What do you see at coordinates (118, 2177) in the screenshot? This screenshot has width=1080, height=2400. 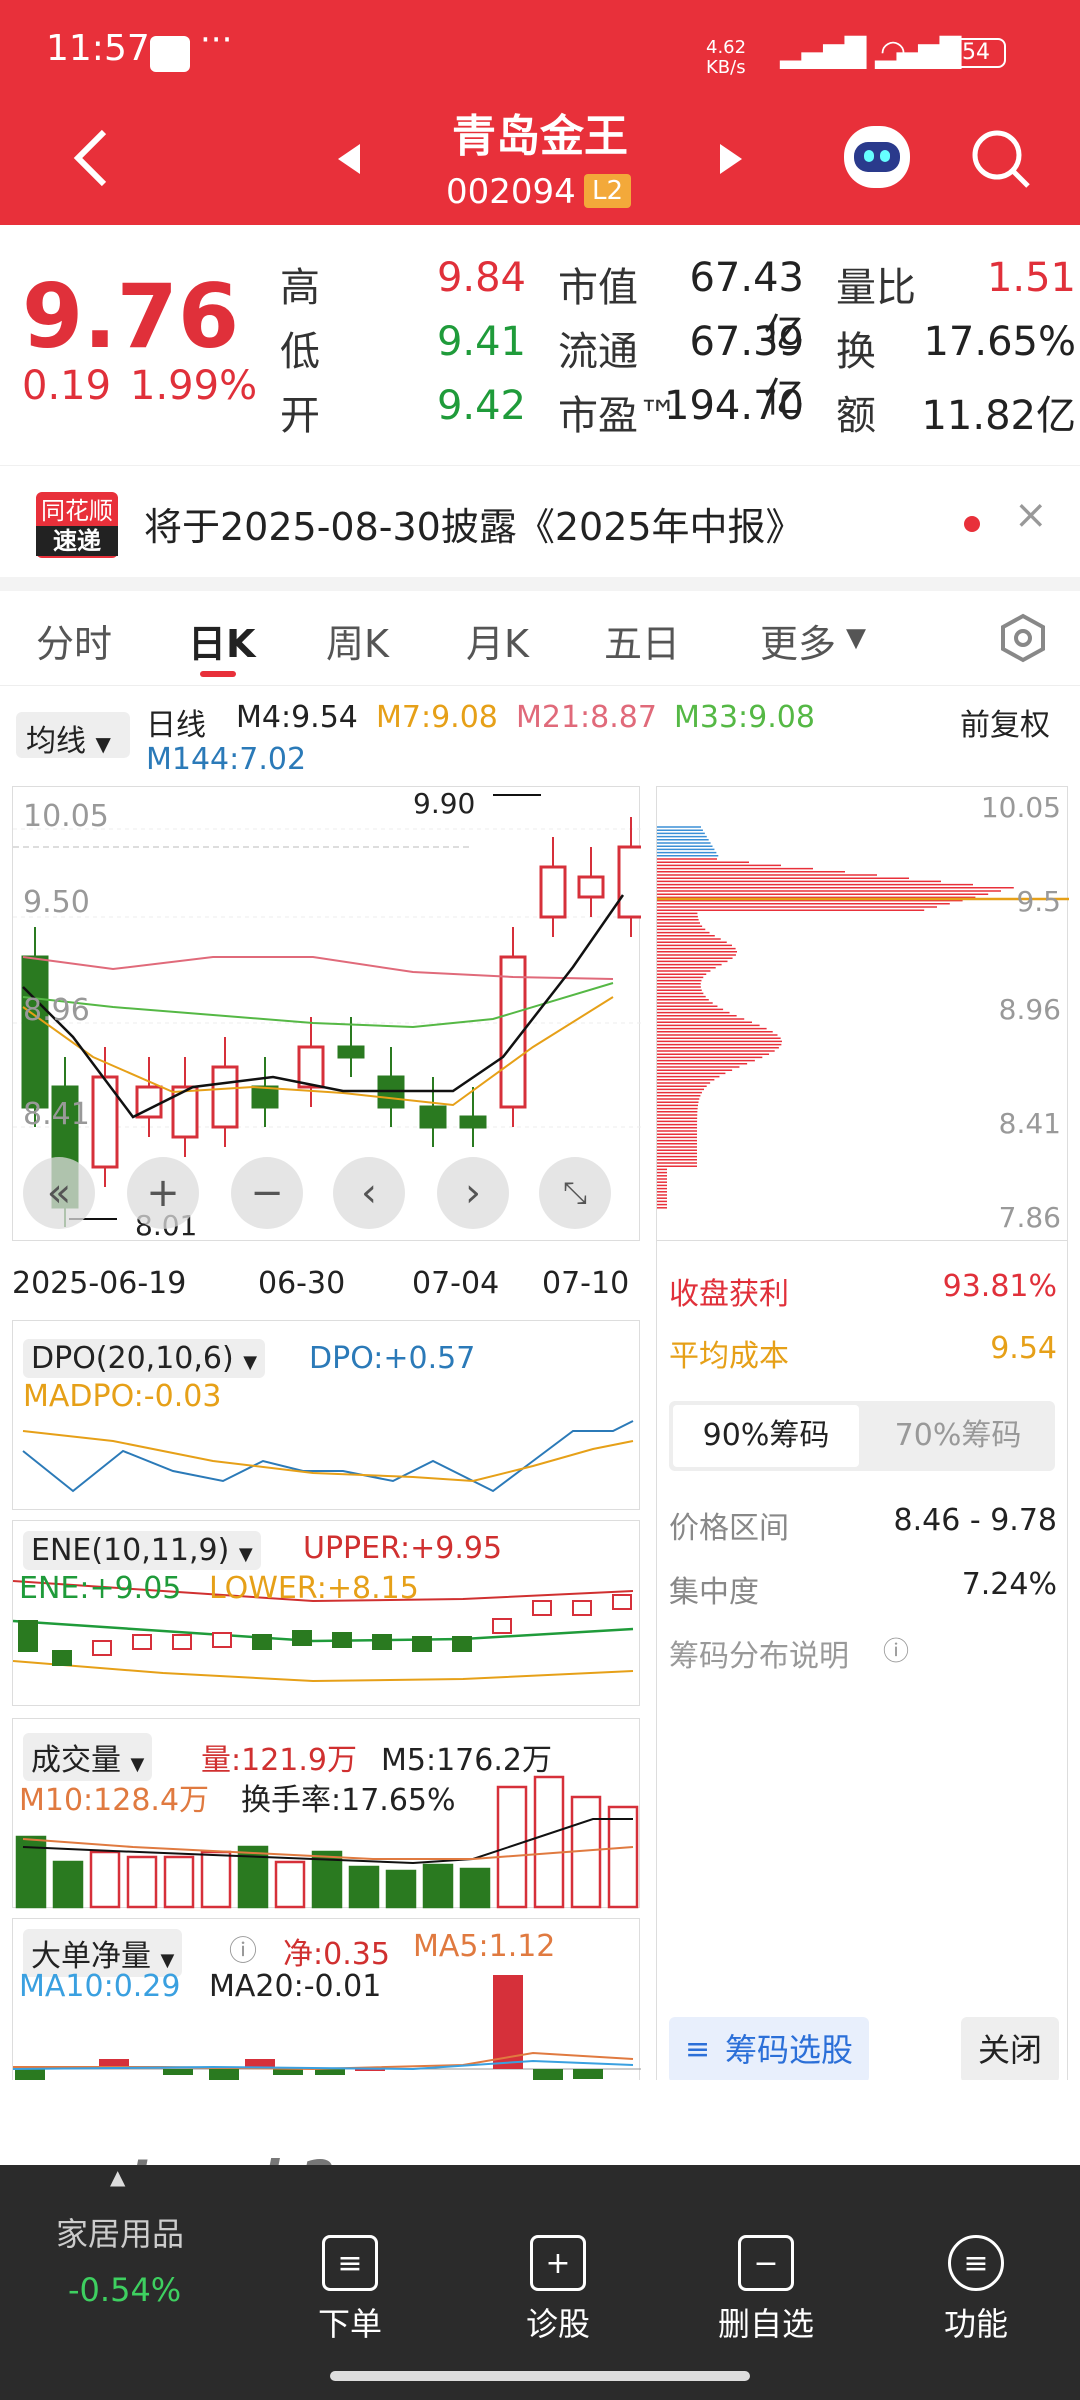 I see `expand-up-icon: ▲` at bounding box center [118, 2177].